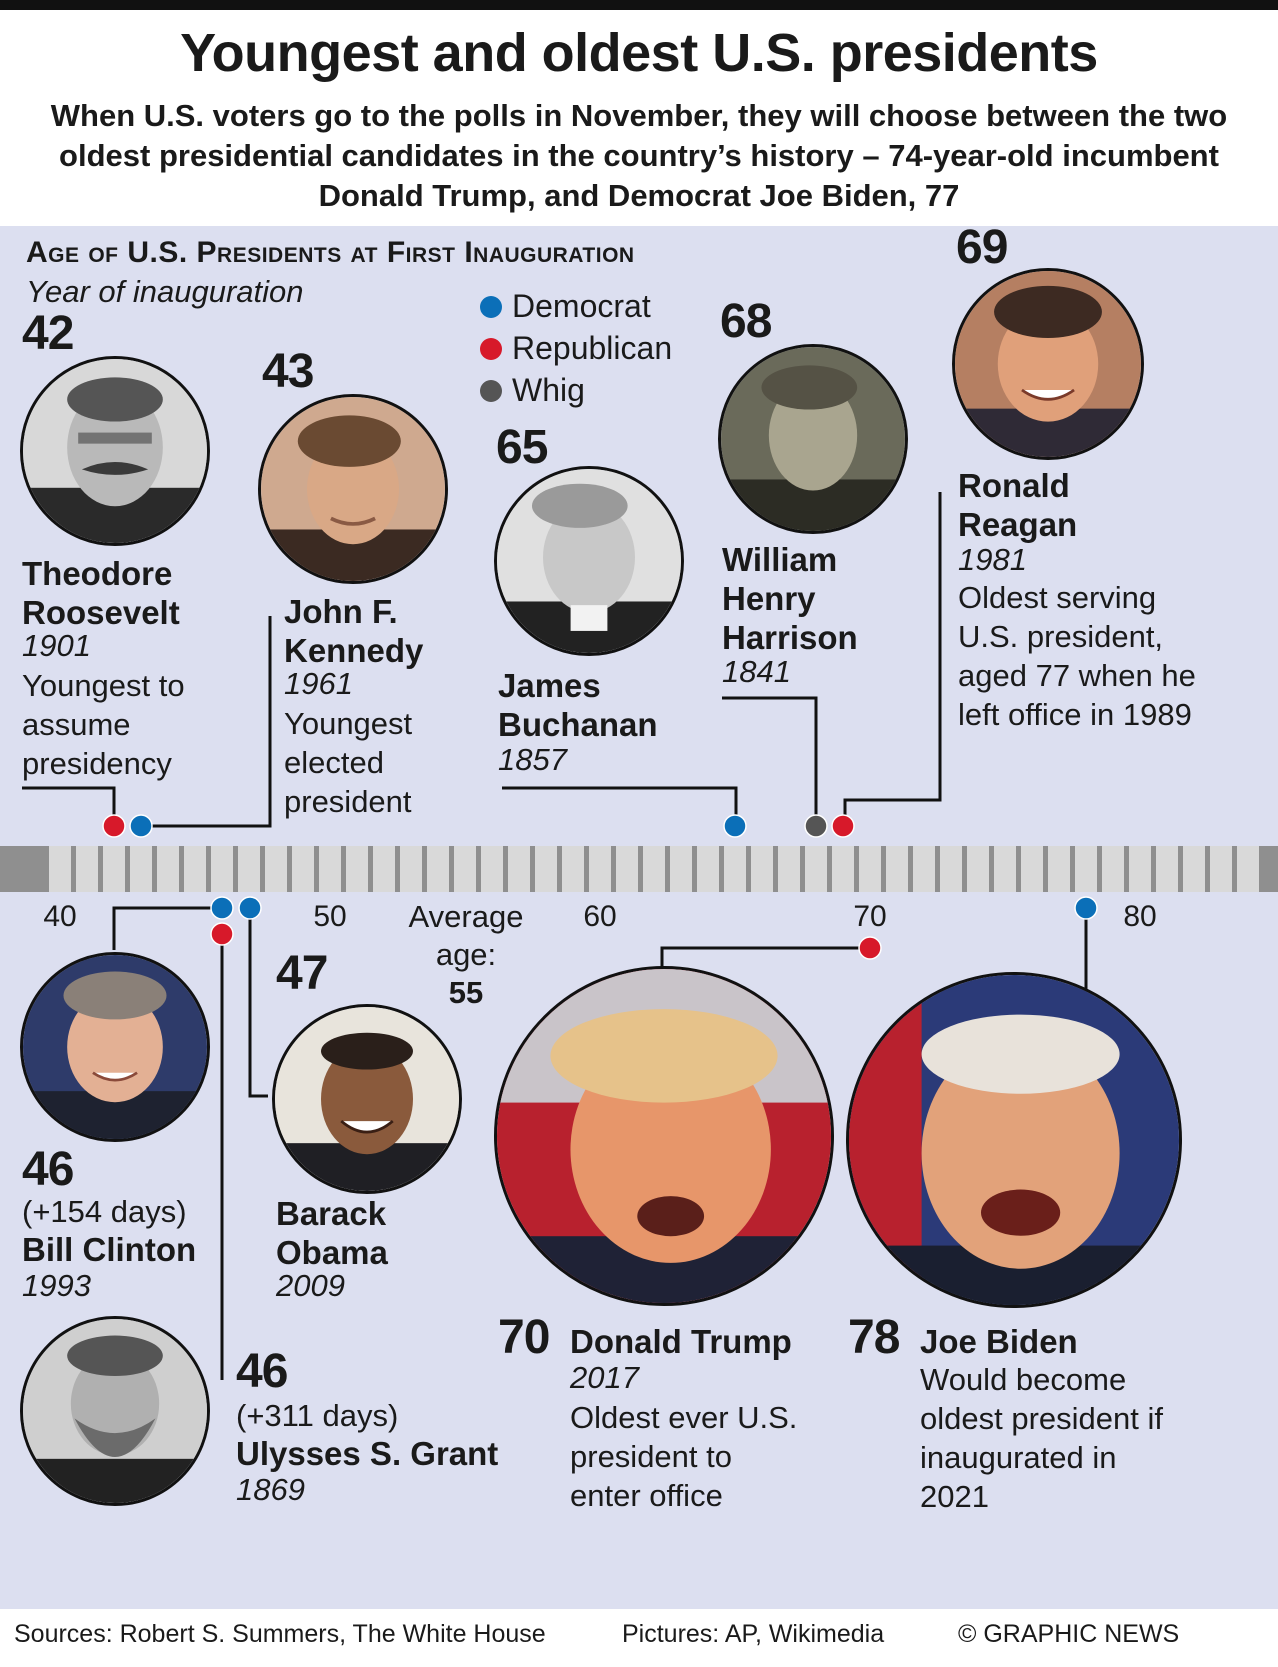 This screenshot has width=1278, height=1667. I want to click on grant-name: Ulysses S. Grant, so click(367, 1453).